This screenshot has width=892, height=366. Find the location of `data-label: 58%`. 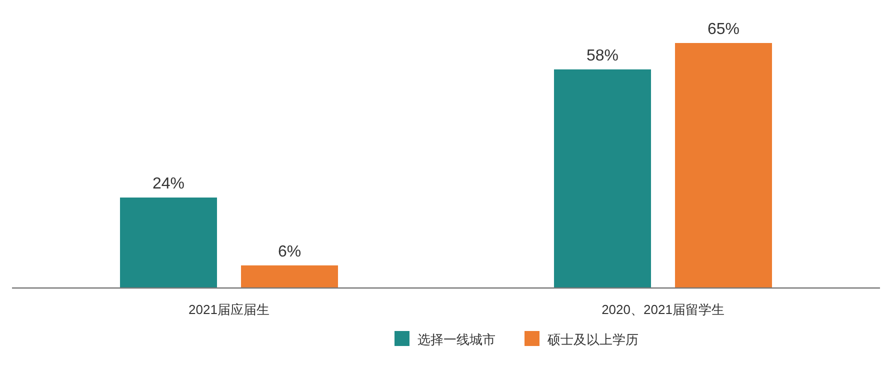

data-label: 58% is located at coordinates (602, 55).